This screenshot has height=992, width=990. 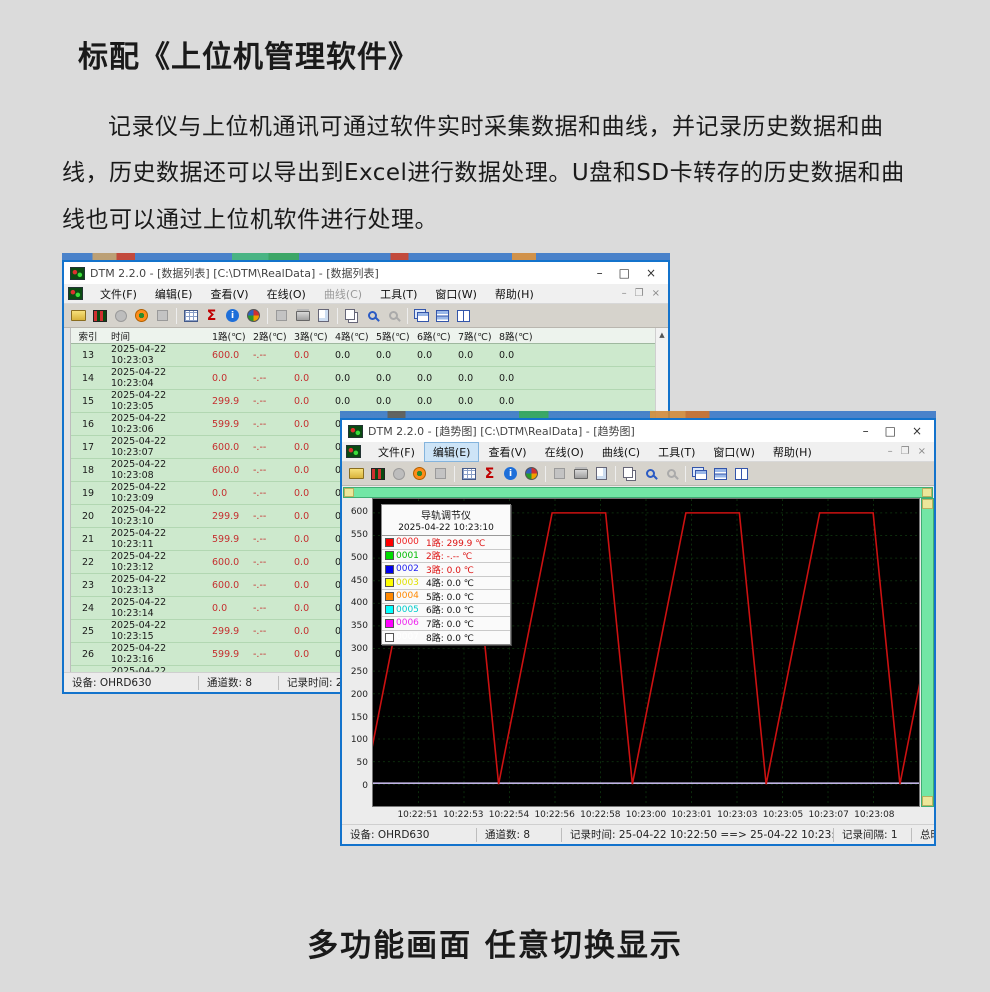 I want to click on column-header: 8路(℃), so click(x=516, y=337).